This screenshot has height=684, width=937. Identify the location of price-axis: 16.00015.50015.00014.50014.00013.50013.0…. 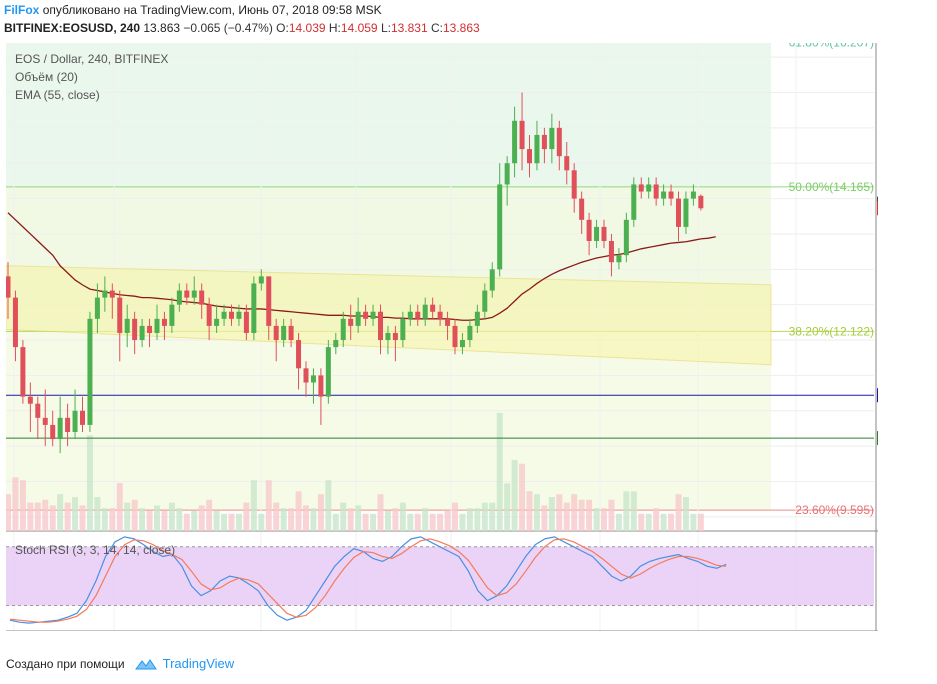
(877, 288).